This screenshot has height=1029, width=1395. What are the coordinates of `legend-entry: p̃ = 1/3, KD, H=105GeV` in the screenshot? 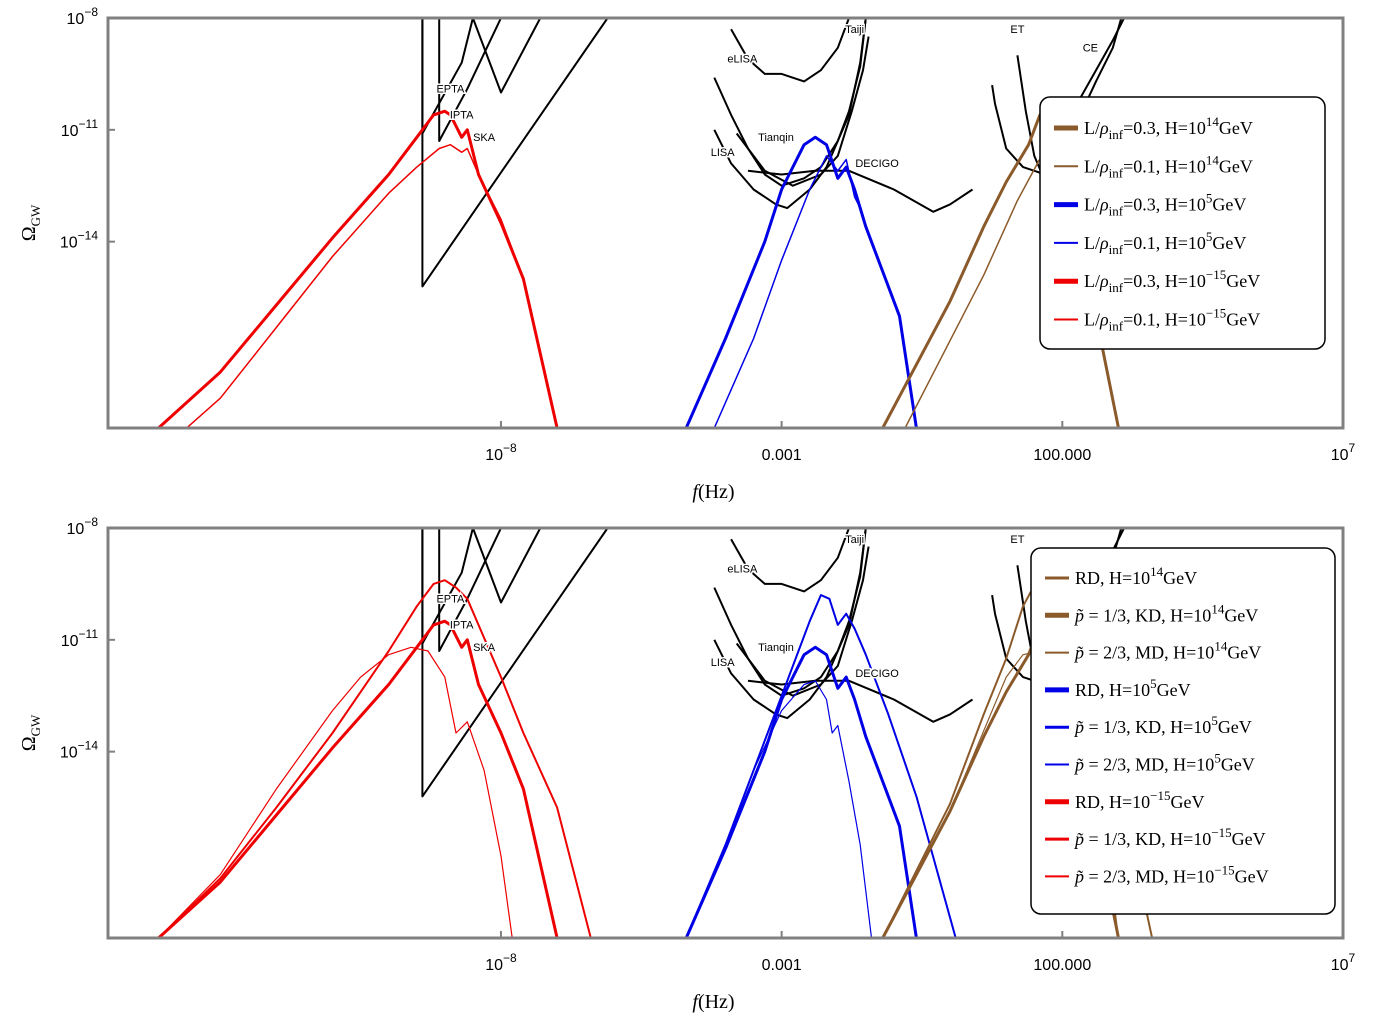 It's located at (1162, 725).